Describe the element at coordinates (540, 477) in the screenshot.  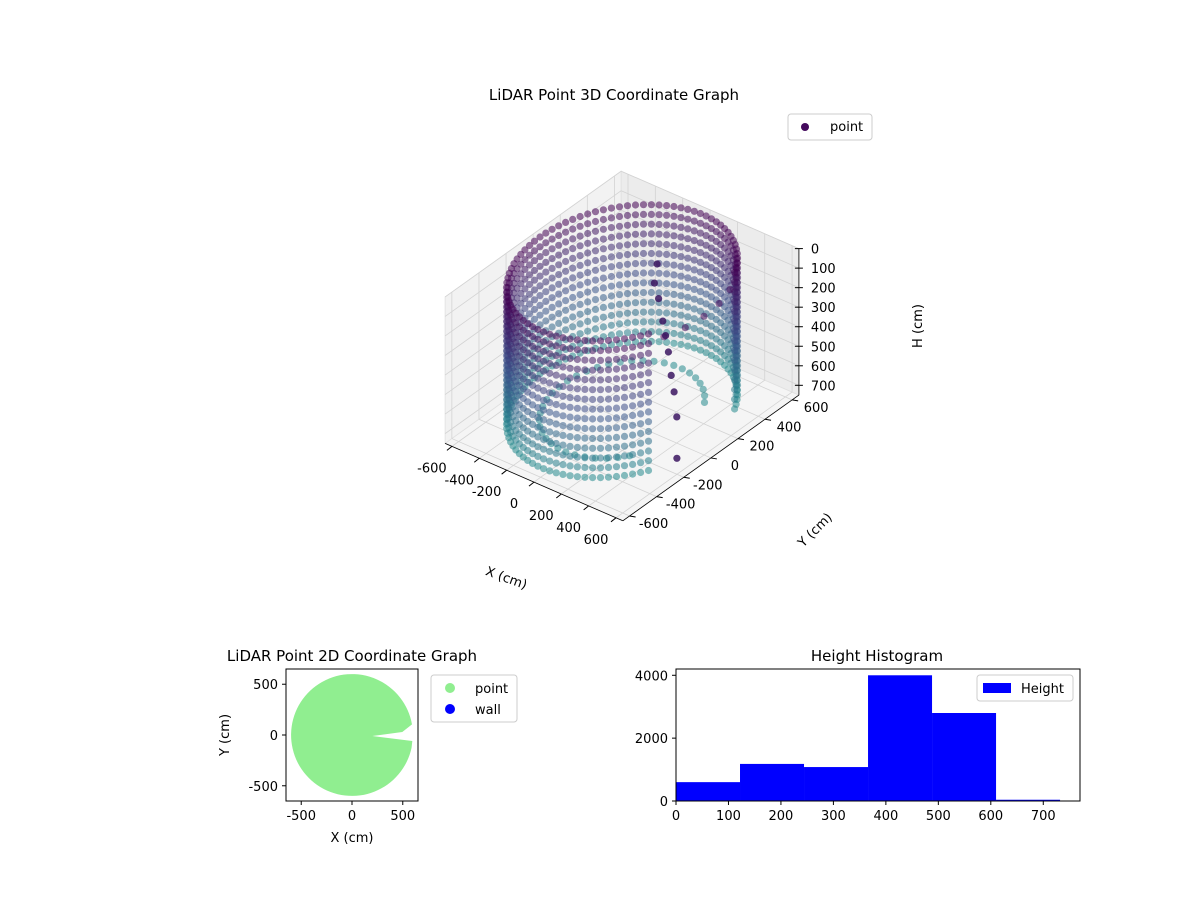
I see `grid-line-y-floor` at that location.